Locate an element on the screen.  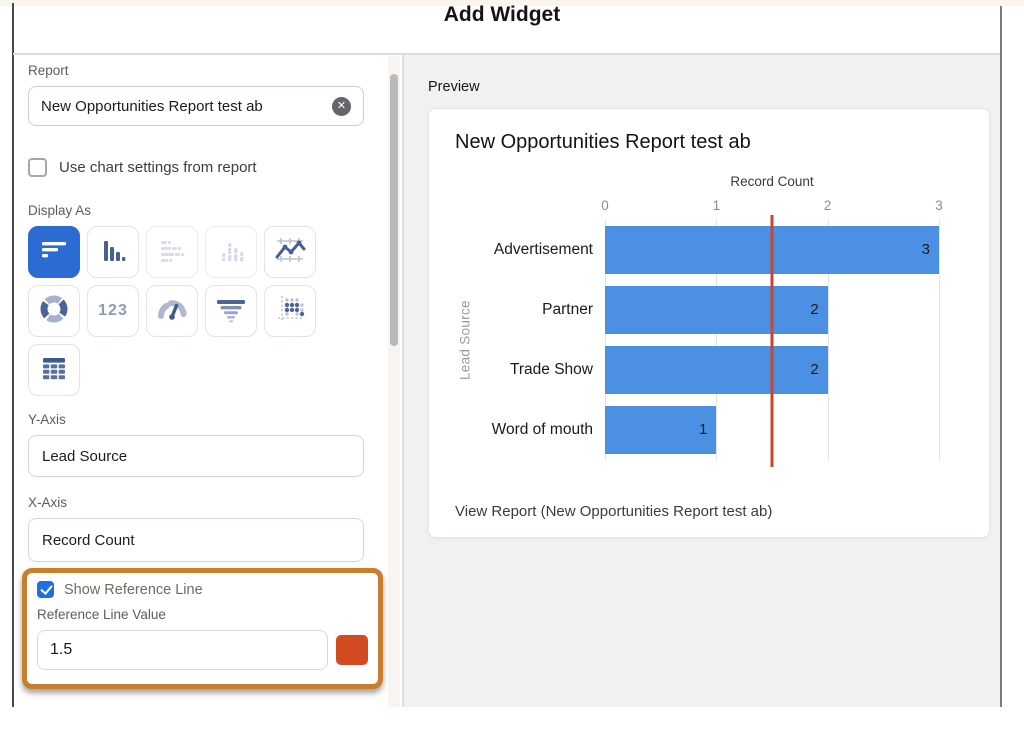
show-reference-line-checkbox is located at coordinates (45, 589).